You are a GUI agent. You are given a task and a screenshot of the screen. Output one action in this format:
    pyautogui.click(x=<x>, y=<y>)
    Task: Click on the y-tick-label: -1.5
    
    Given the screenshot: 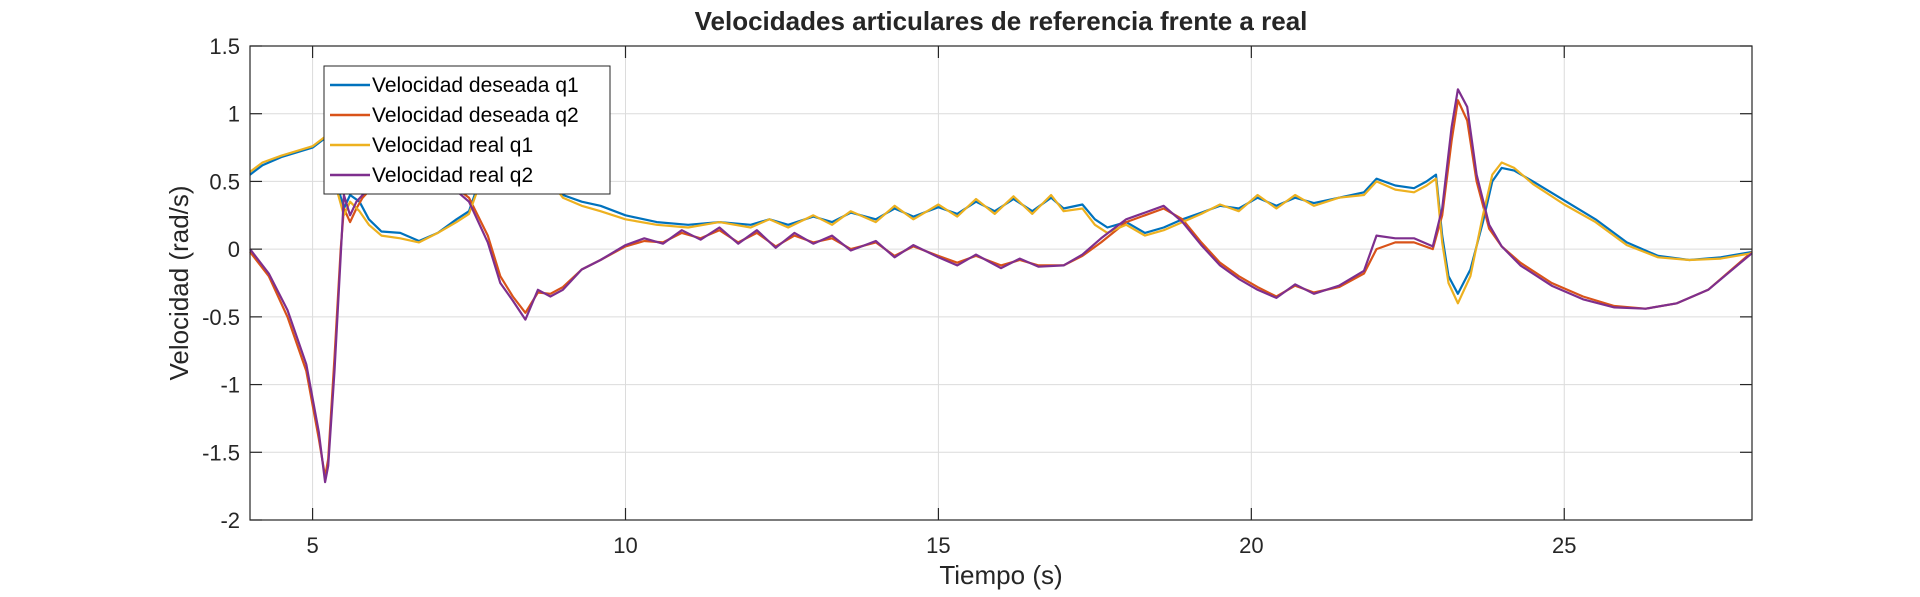 What is the action you would take?
    pyautogui.click(x=221, y=452)
    